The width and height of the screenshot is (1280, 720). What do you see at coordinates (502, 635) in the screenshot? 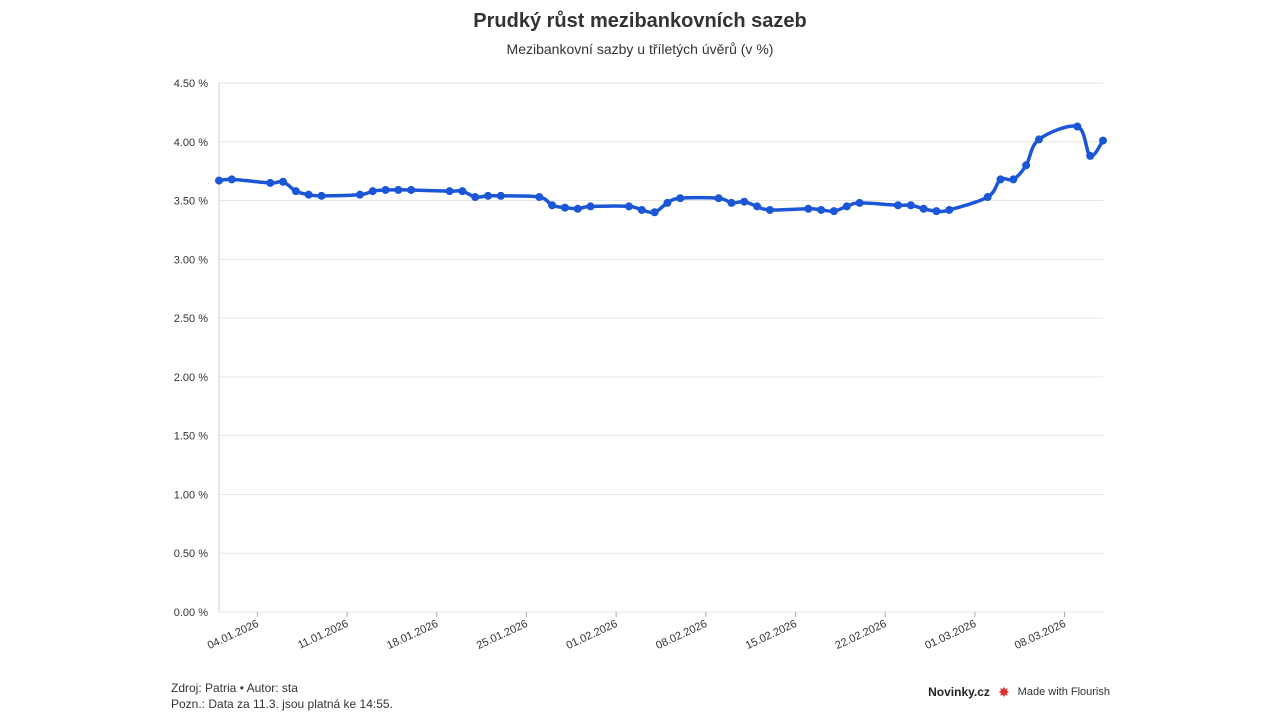
I see `x-tick-label: 25.01.2026` at bounding box center [502, 635].